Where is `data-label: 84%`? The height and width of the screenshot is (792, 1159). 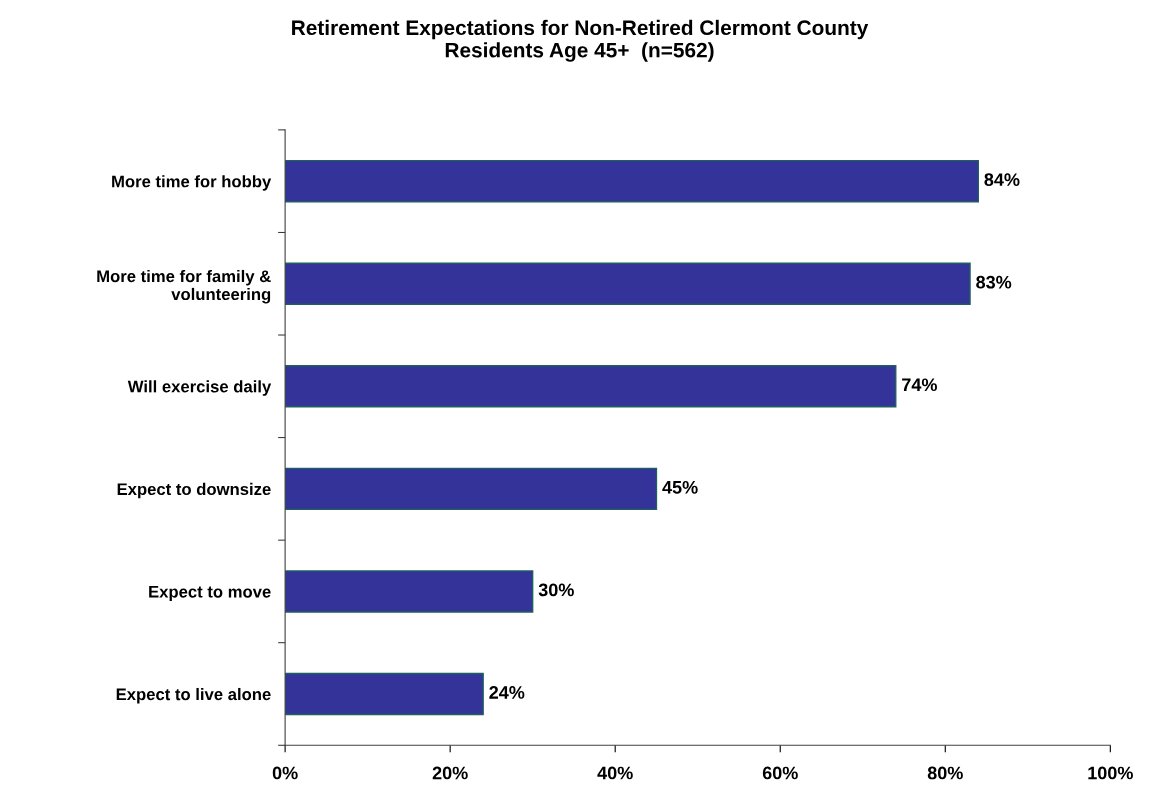 data-label: 84% is located at coordinates (1002, 180).